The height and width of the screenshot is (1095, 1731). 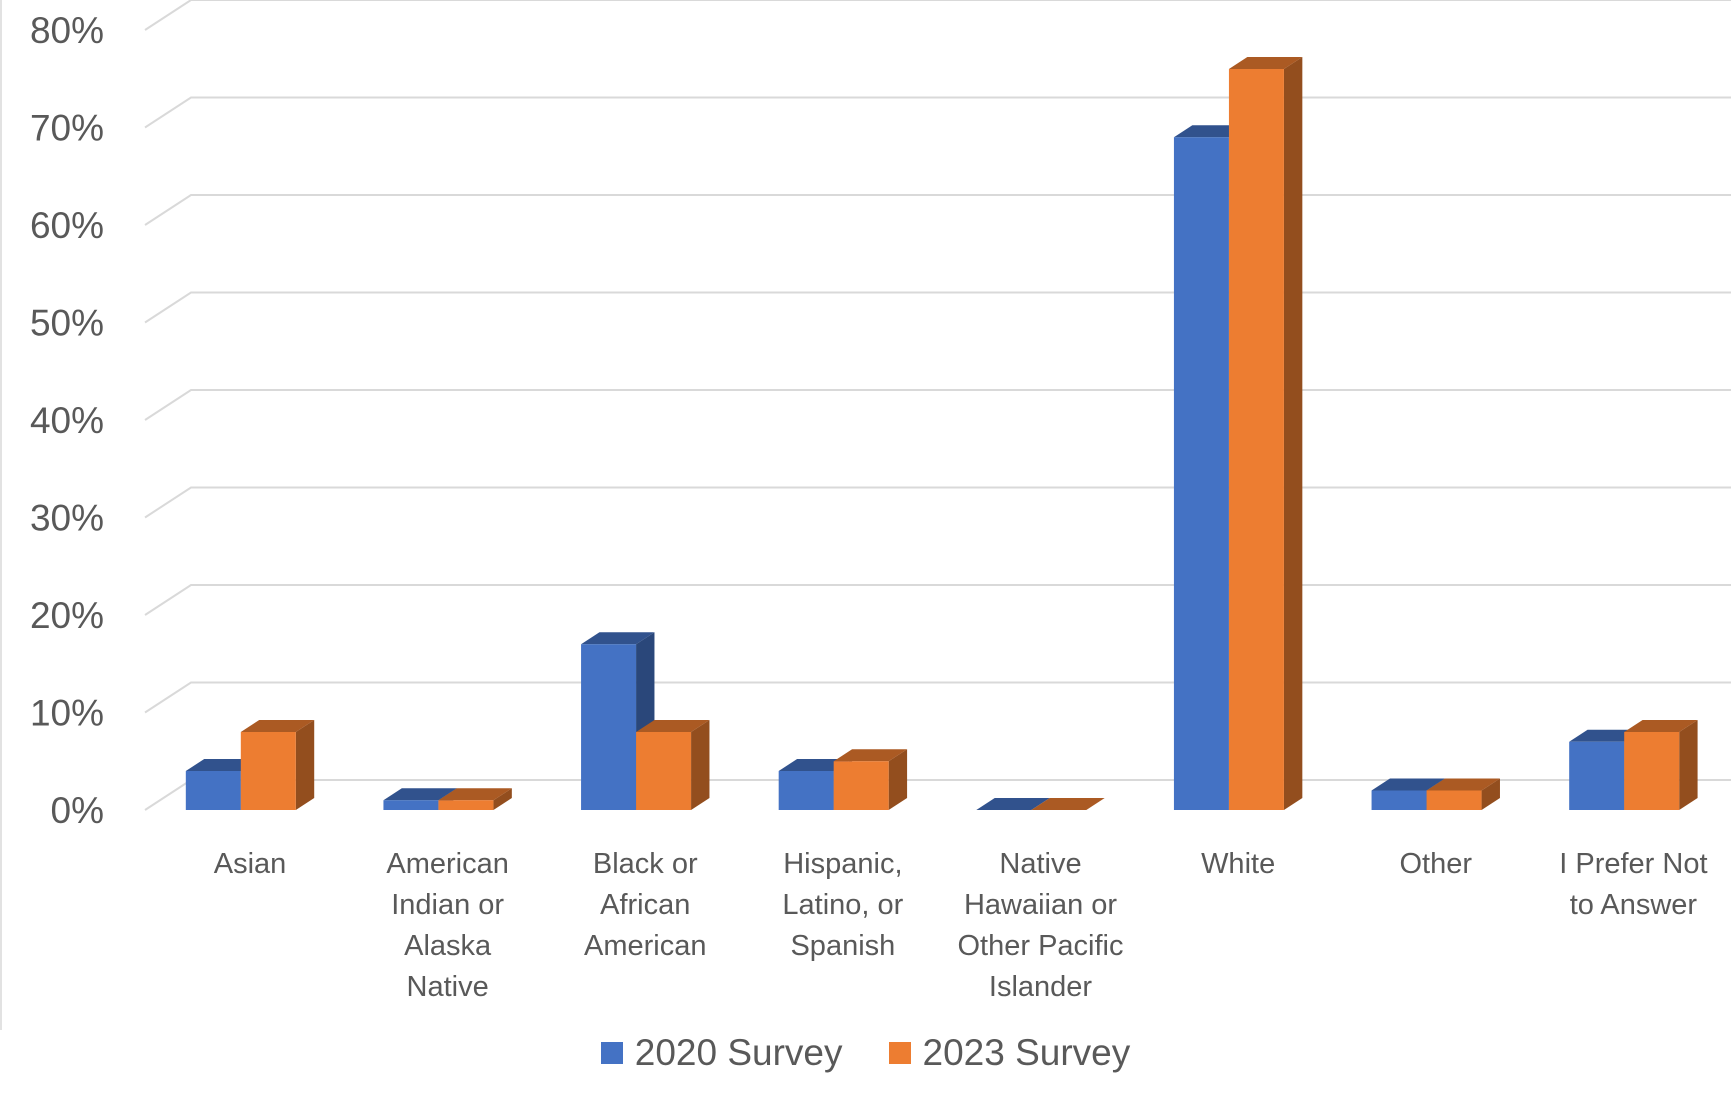 I want to click on x-tick-label-line: Other, so click(x=1435, y=864).